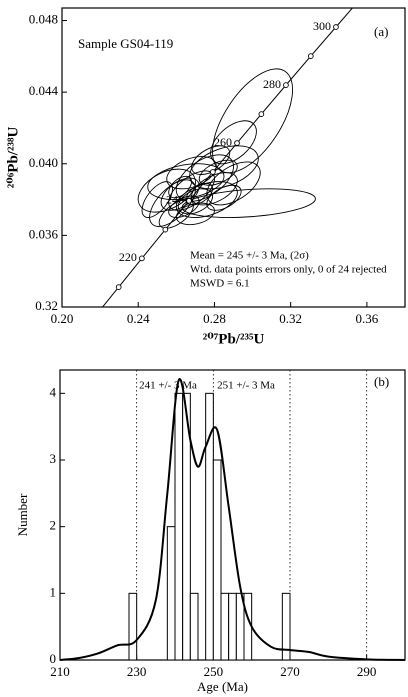  I want to click on y-tick-label: 0.036, so click(44, 233).